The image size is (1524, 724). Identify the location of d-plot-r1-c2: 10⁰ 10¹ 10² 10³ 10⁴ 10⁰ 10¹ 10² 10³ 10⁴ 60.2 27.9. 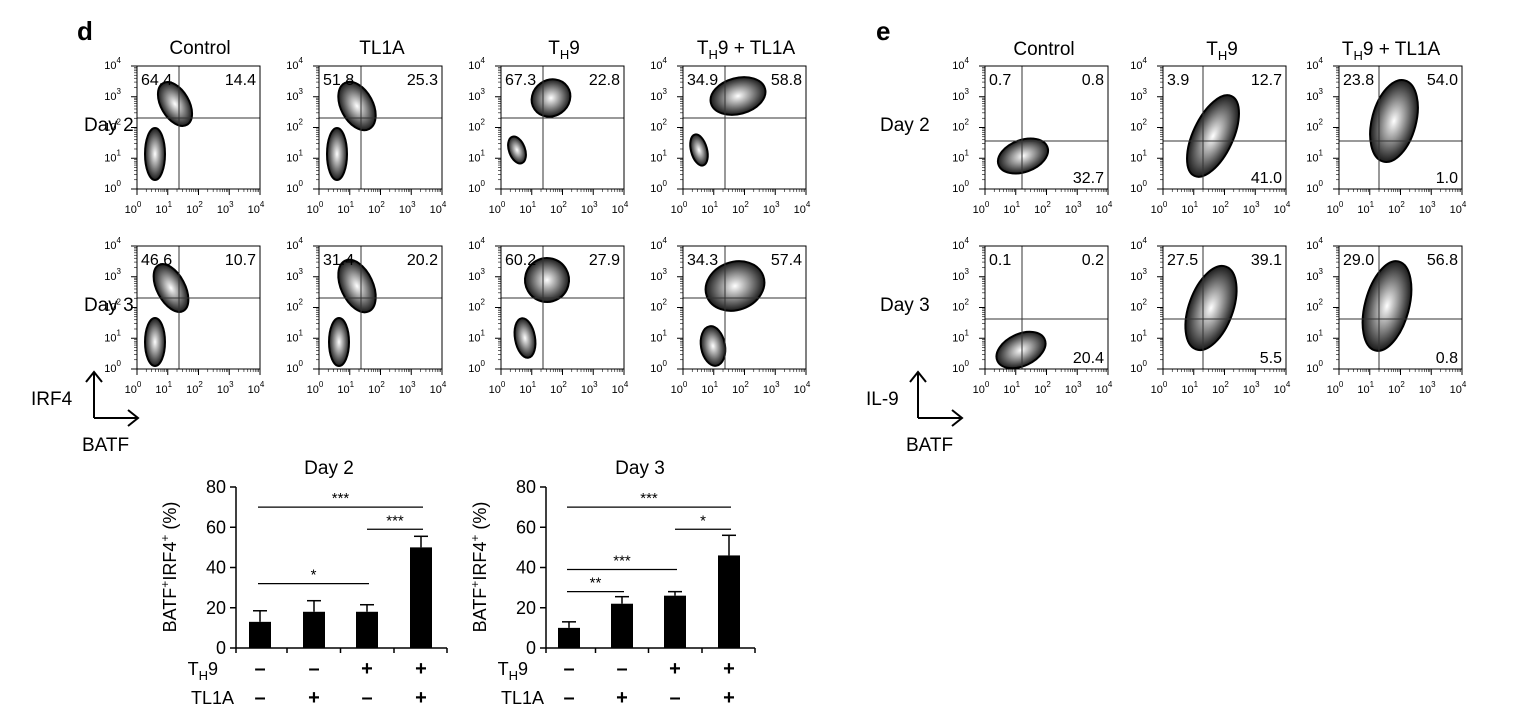
(548, 316).